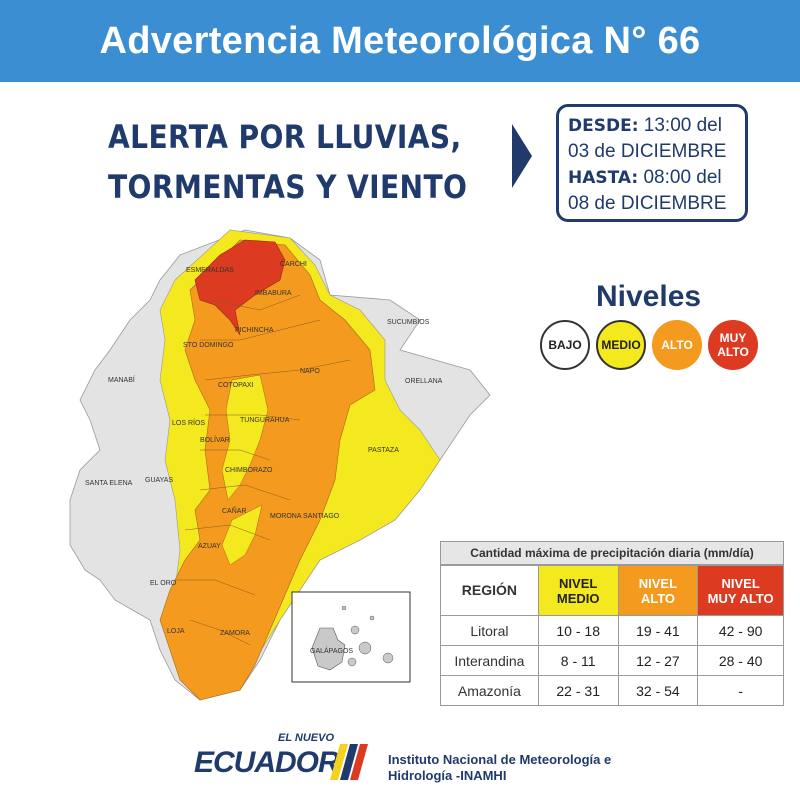 This screenshot has width=800, height=800. I want to click on prov-canar: CAÑAR, so click(234, 510).